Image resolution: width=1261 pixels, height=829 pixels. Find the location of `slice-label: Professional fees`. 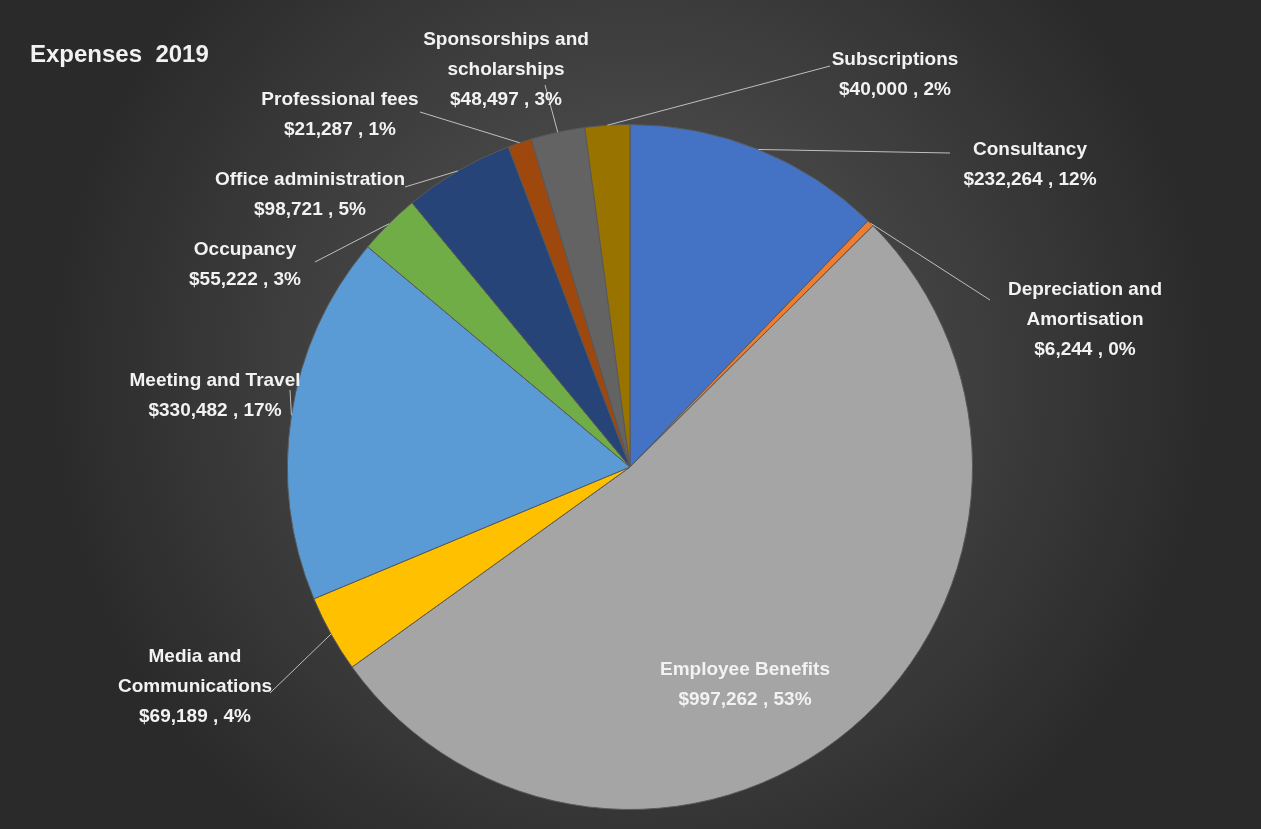

slice-label: Professional fees is located at coordinates (340, 99).